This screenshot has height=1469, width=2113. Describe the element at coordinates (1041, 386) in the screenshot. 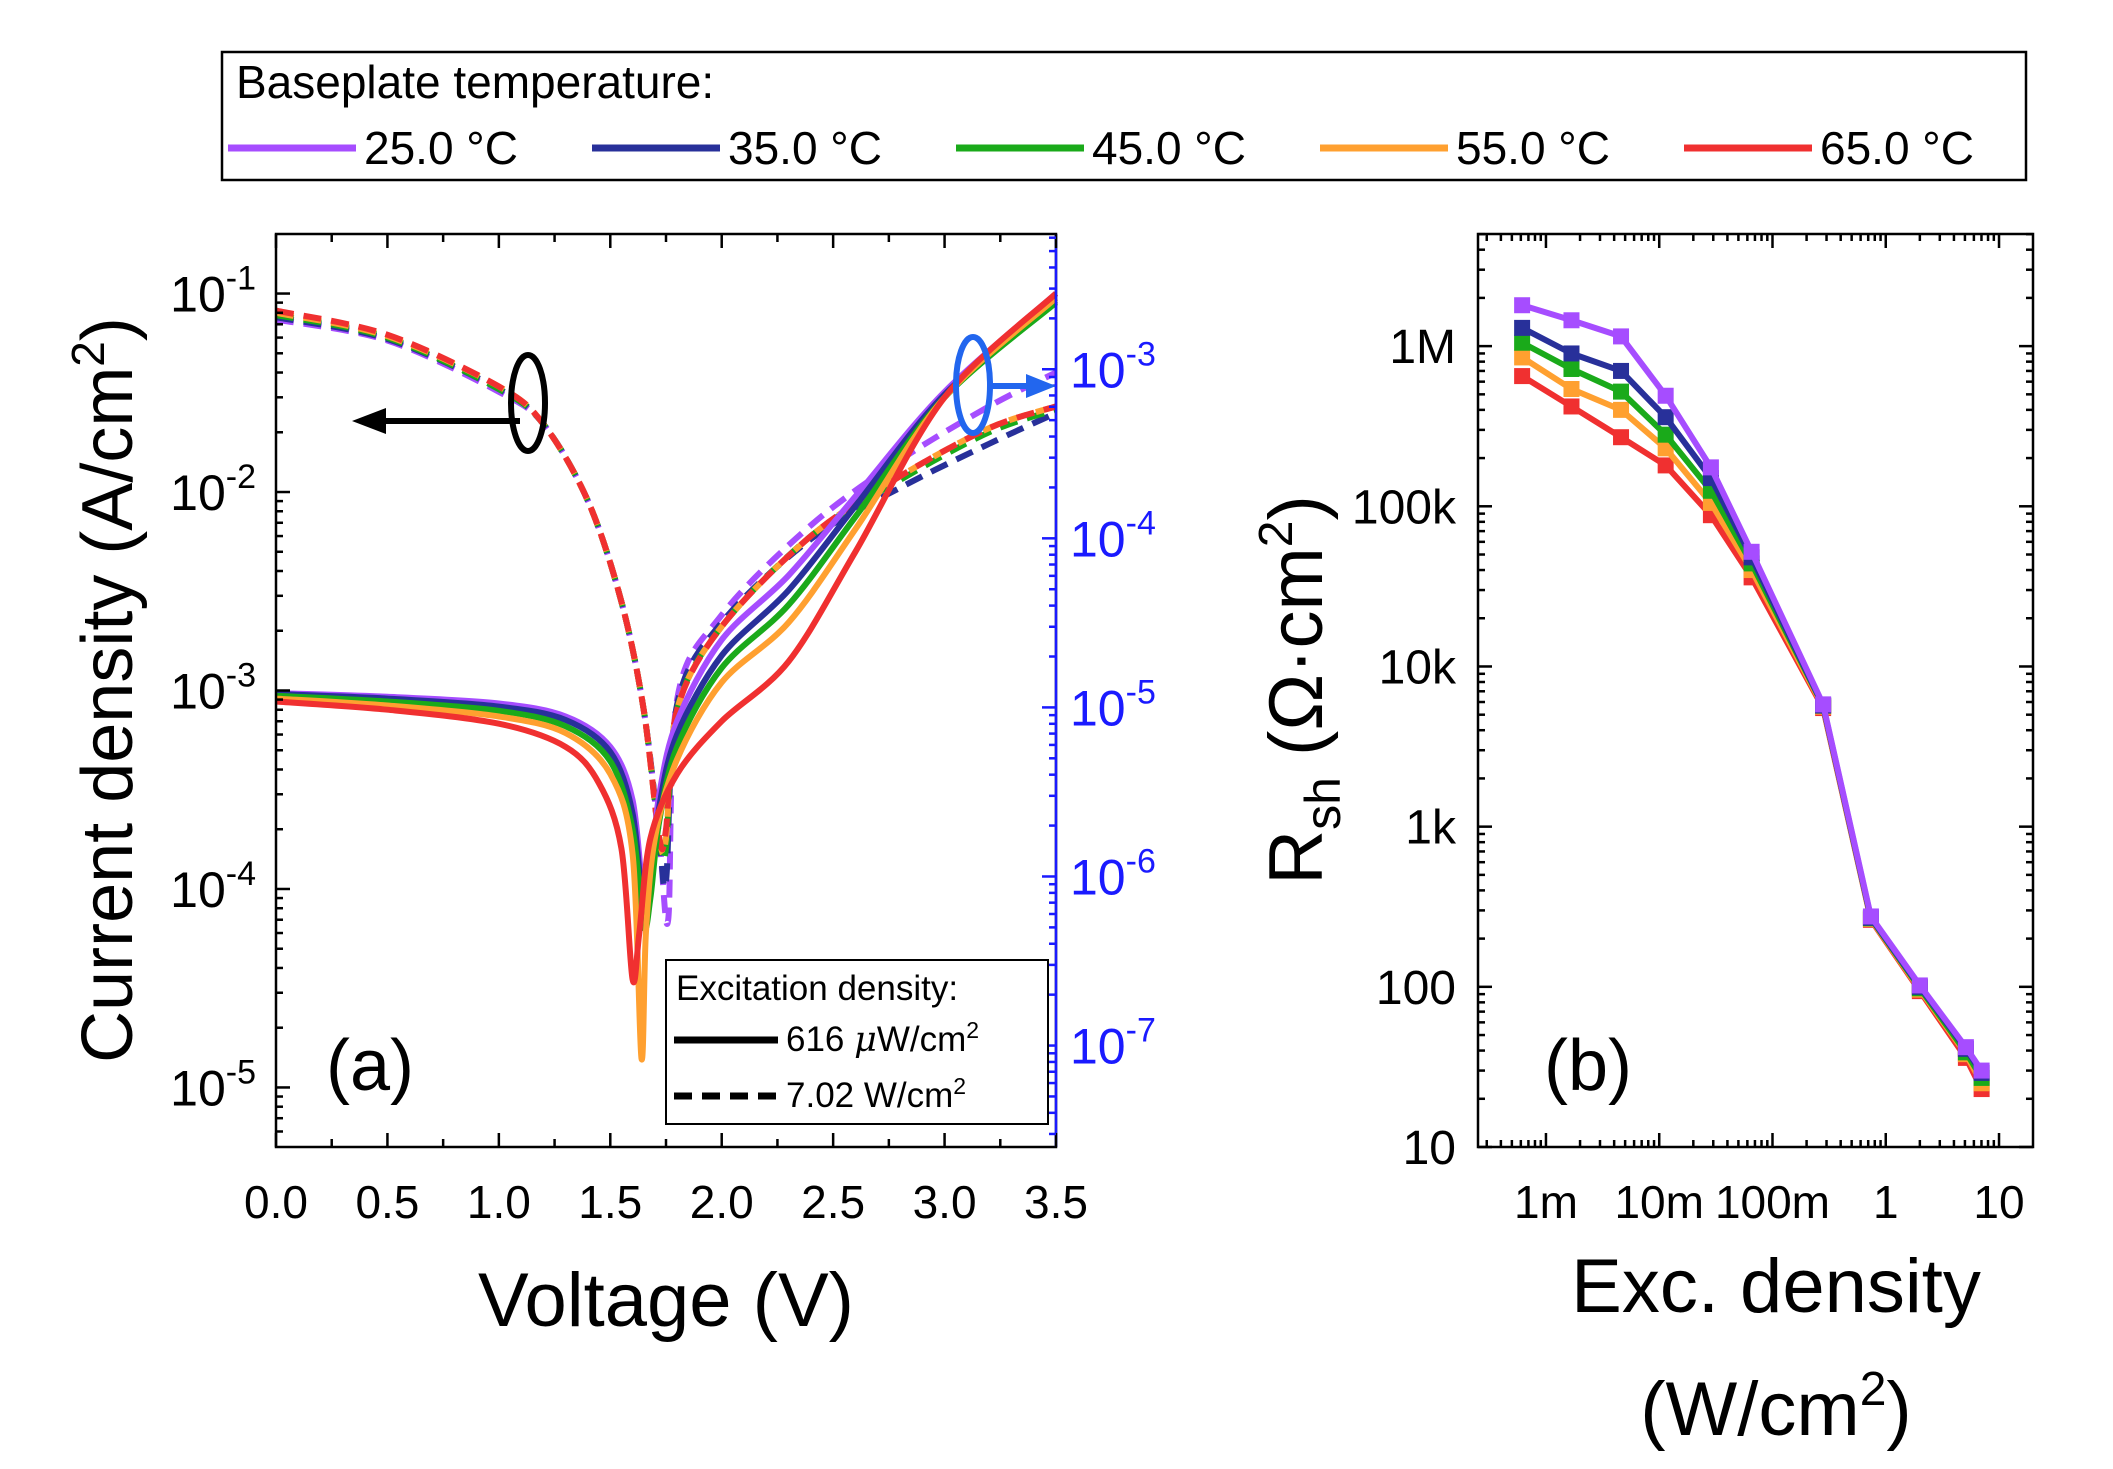

I see `right-axis-arrow-head` at that location.